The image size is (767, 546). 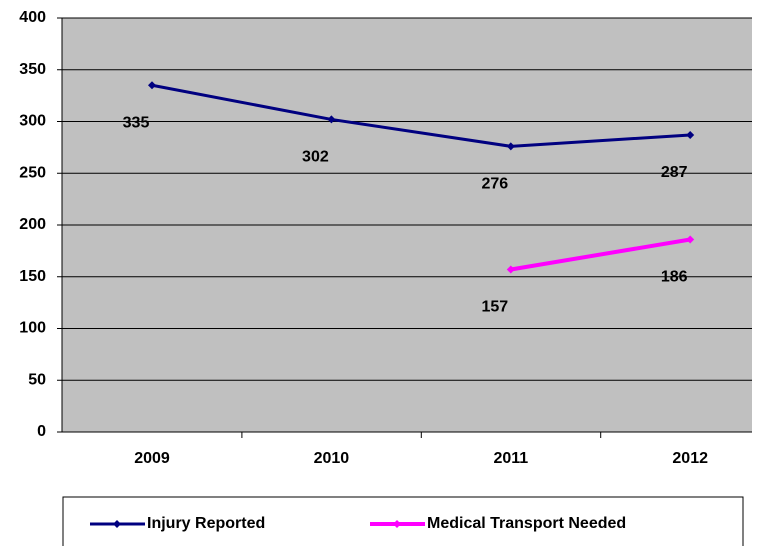 What do you see at coordinates (32, 276) in the screenshot?
I see `y-tick-label: 150` at bounding box center [32, 276].